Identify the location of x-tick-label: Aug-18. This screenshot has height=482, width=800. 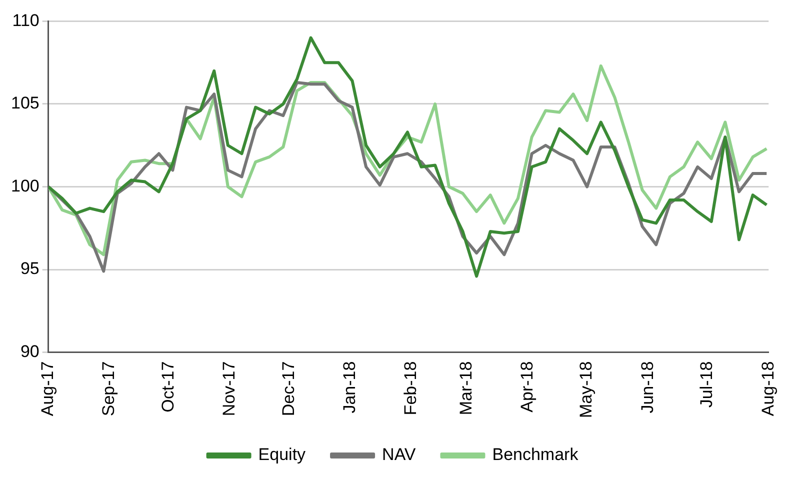
(768, 388).